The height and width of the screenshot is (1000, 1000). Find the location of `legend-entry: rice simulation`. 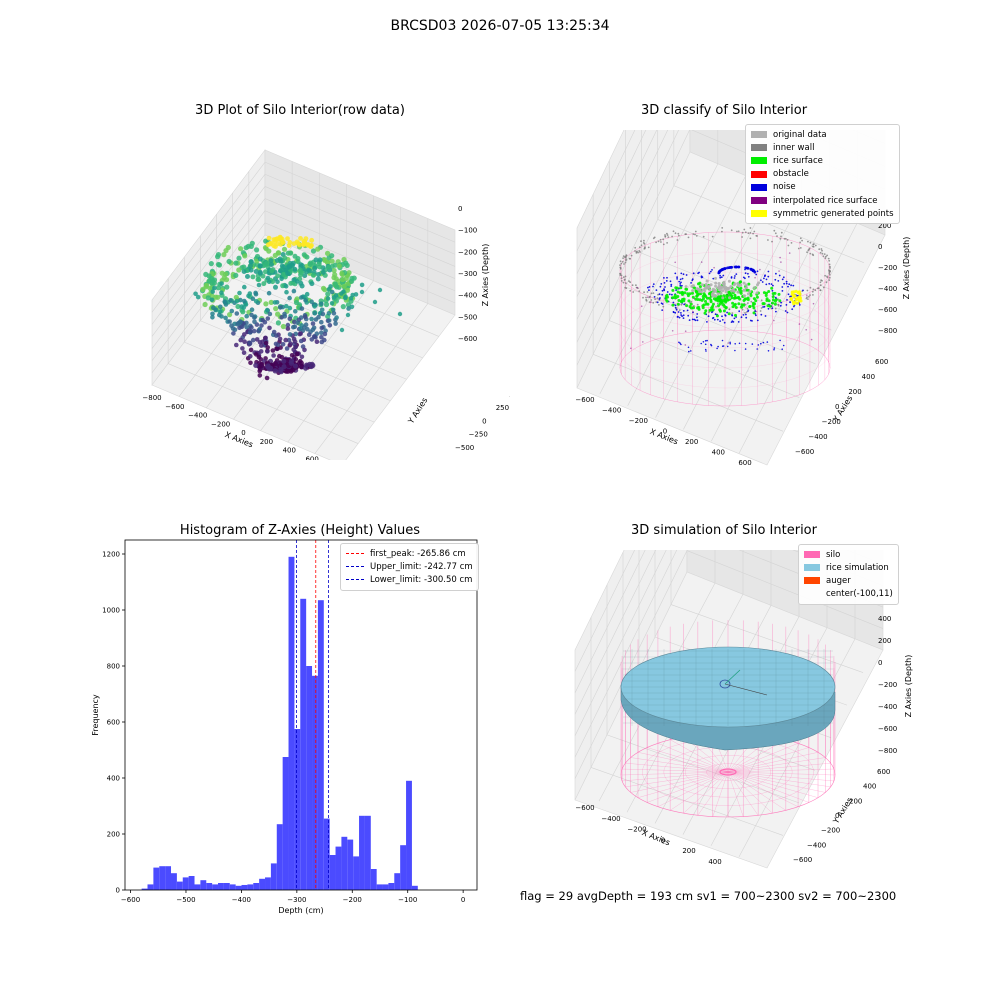

legend-entry: rice simulation is located at coordinates (848, 567).